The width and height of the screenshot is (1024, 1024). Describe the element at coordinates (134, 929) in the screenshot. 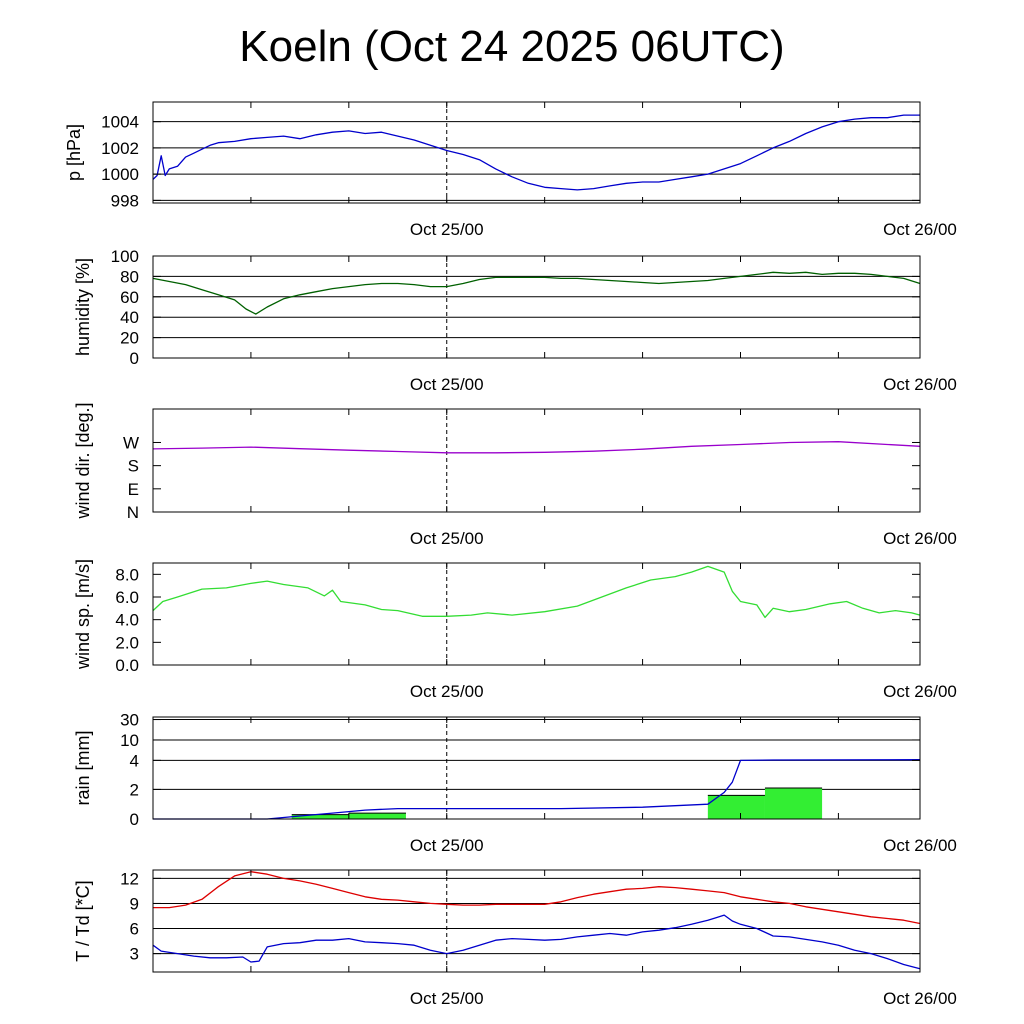

I see `y-tick-label: 6` at that location.